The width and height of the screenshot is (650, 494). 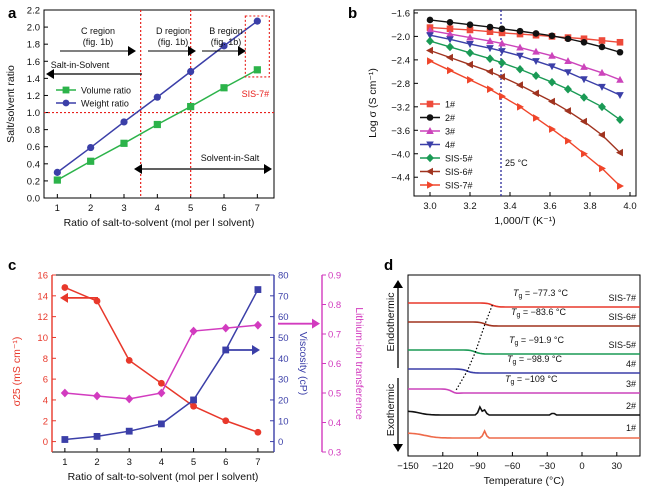 What do you see at coordinates (429, 206) in the screenshot?
I see `x-tick-label: 3.0` at bounding box center [429, 206].